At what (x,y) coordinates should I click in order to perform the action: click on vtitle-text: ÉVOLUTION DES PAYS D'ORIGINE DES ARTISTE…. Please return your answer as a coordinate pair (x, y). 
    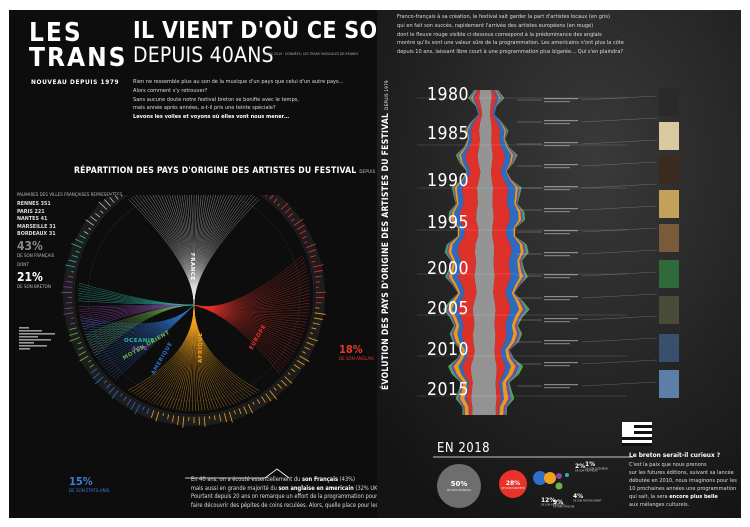
    Looking at the image, I should click on (386, 251).